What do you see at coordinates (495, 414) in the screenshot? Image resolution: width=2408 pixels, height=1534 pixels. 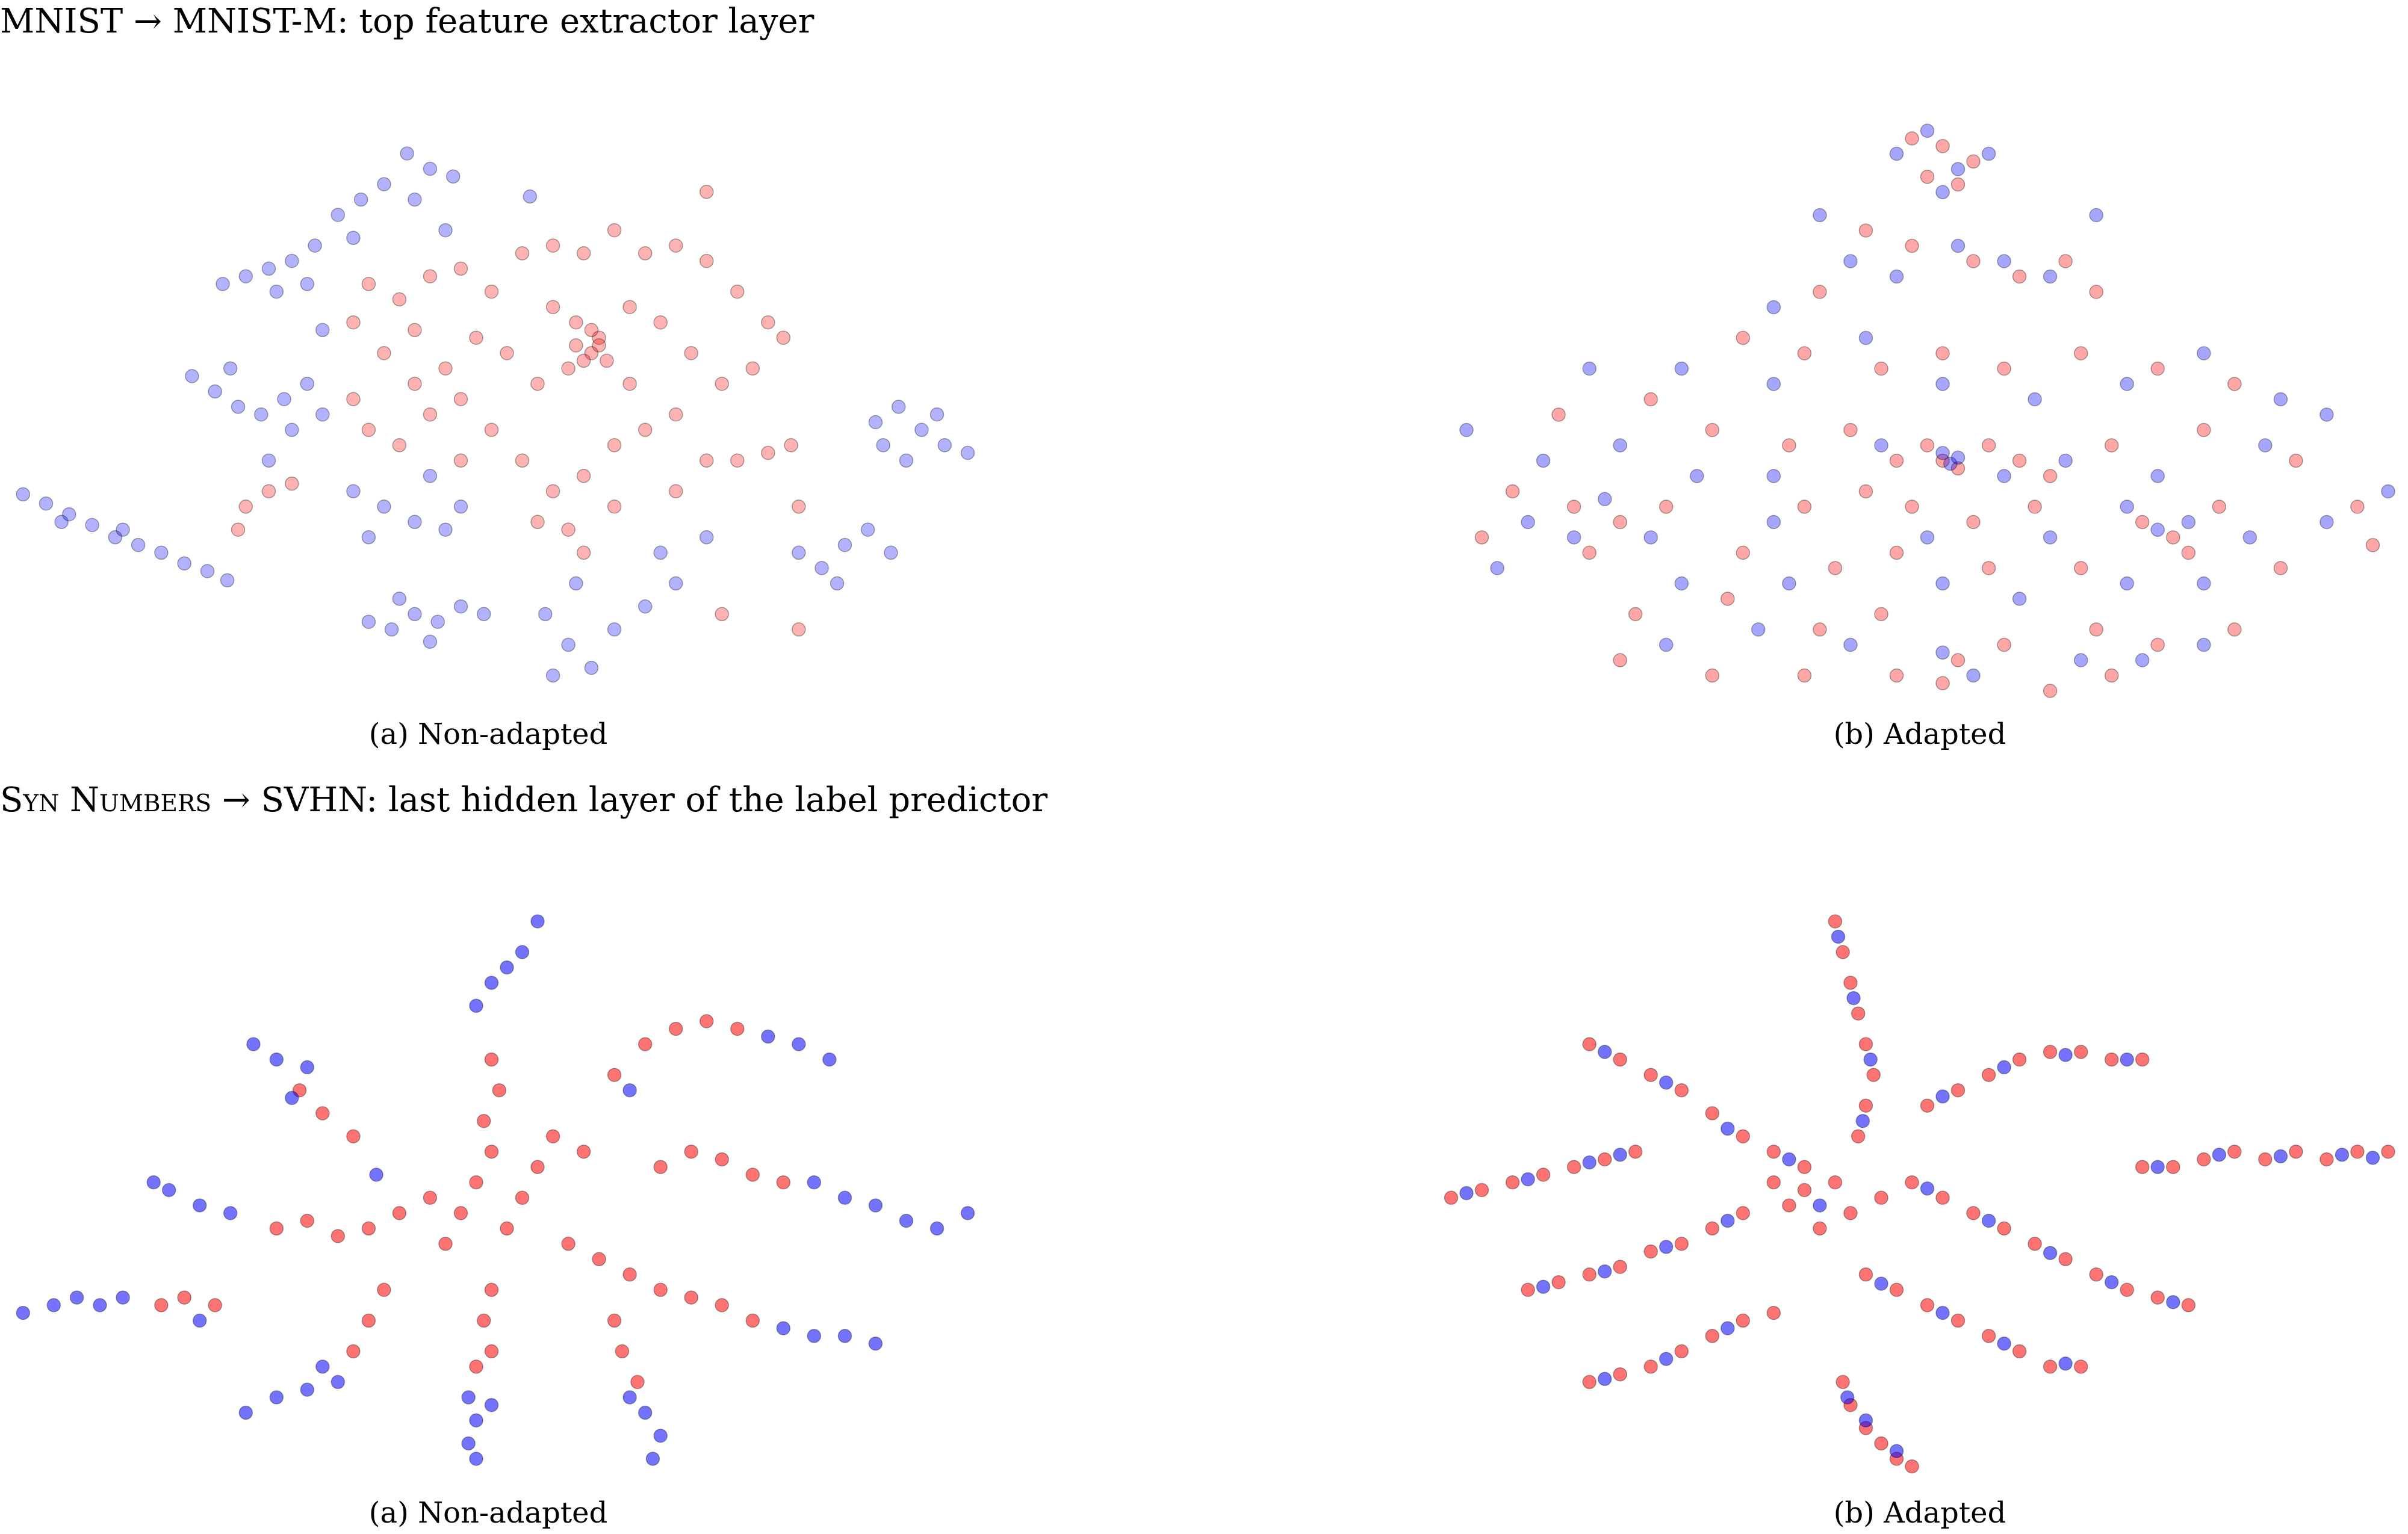 I see `series-blue` at bounding box center [495, 414].